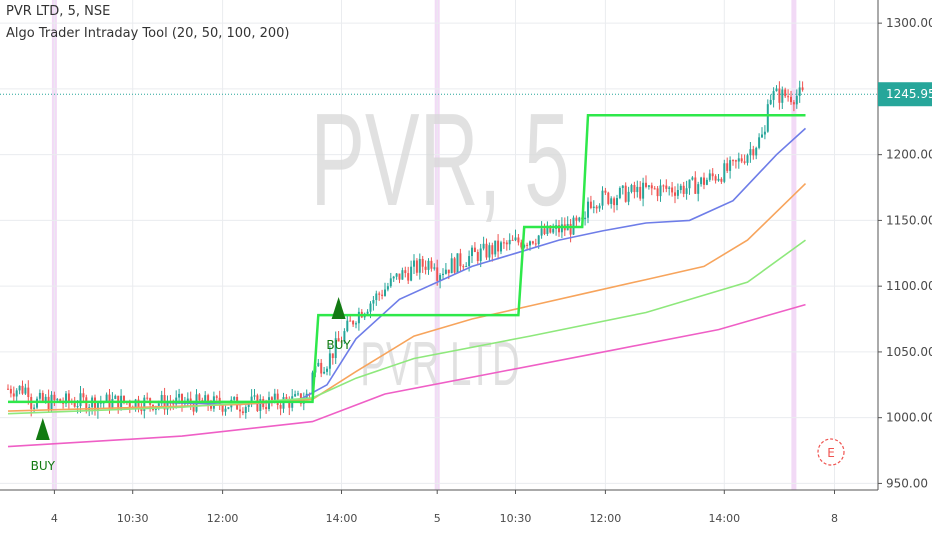 This screenshot has width=932, height=550. I want to click on x-tick-label: 10:30, so click(516, 518).